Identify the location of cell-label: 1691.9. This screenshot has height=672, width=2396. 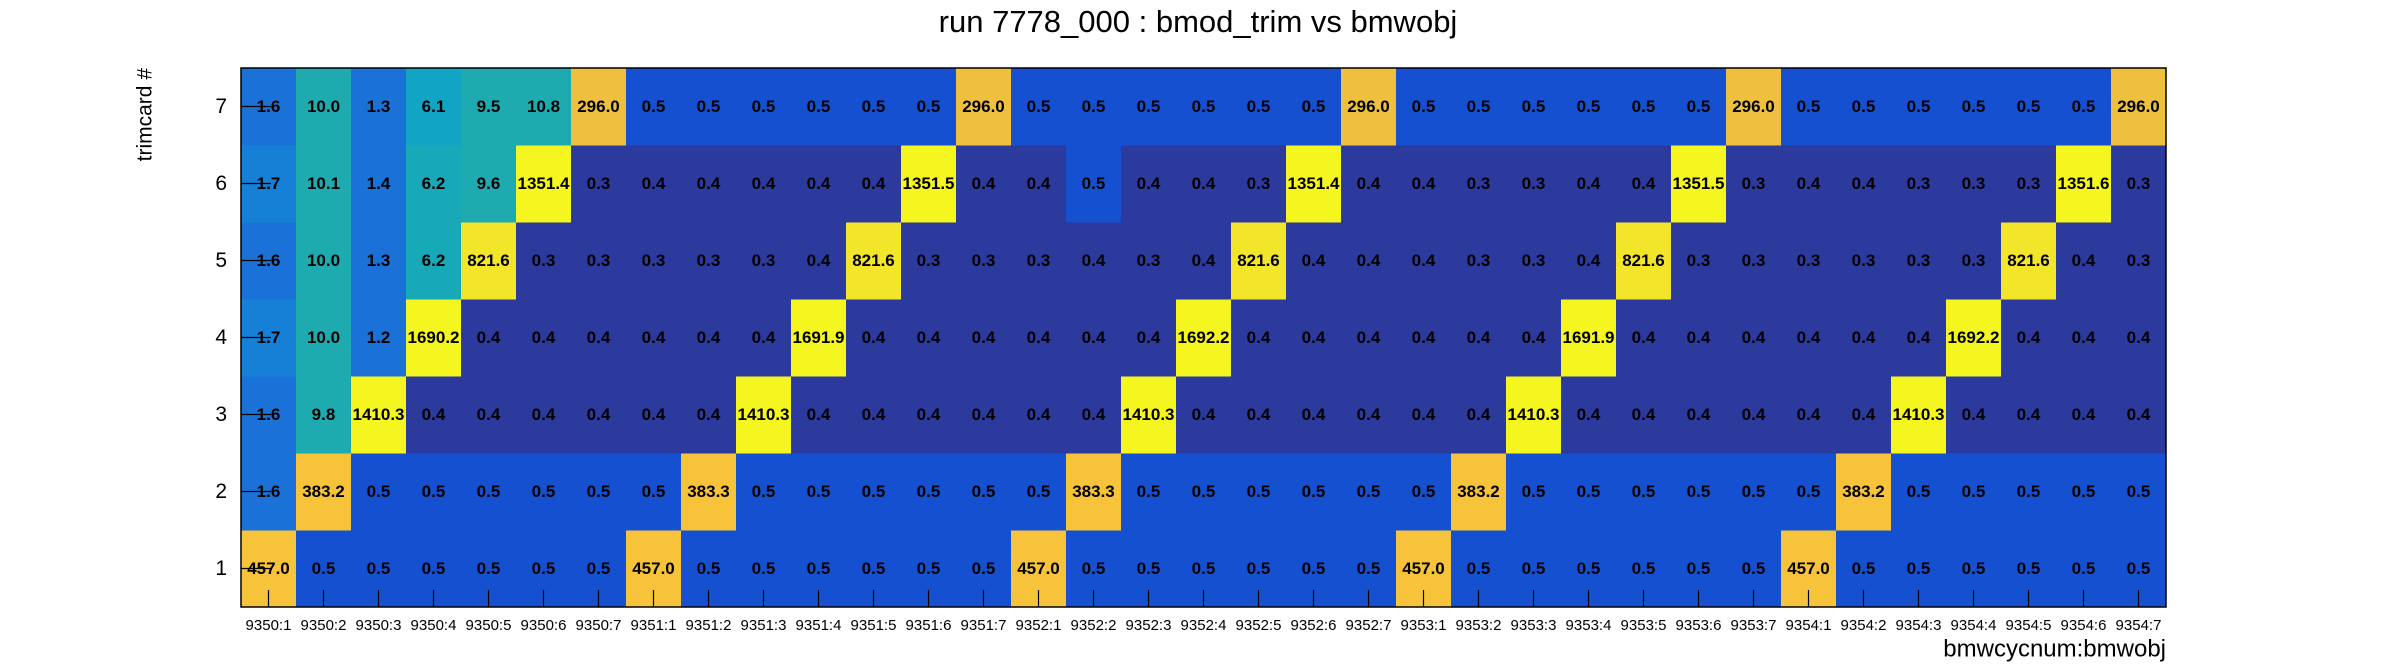
(819, 337).